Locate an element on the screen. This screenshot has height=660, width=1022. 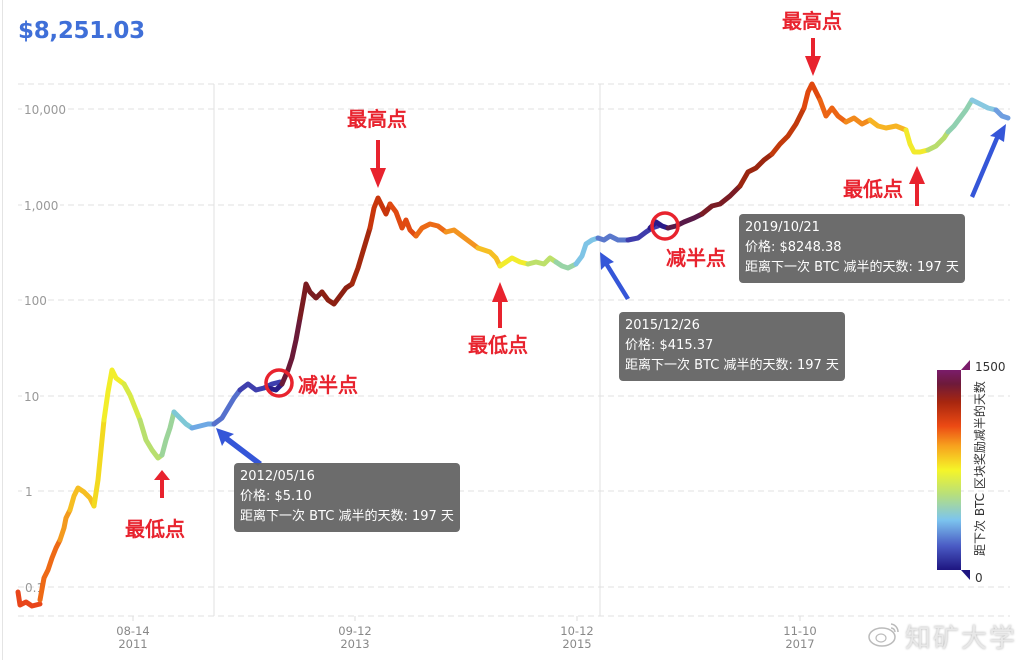
visual-map-min: 0 is located at coordinates (979, 578).